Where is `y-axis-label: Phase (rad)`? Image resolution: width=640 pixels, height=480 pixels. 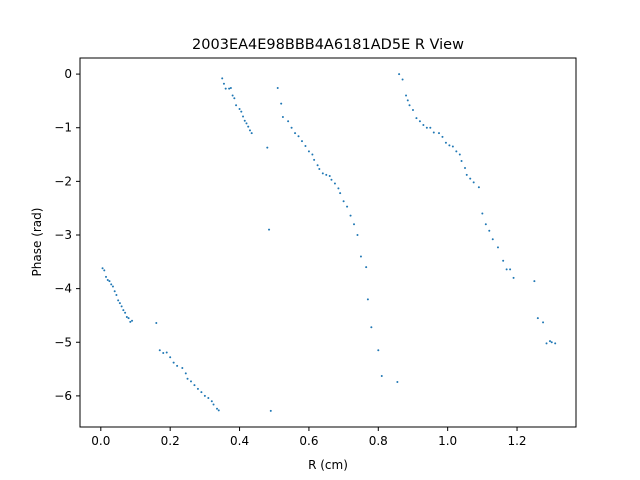
y-axis-label: Phase (rad) is located at coordinates (37, 242).